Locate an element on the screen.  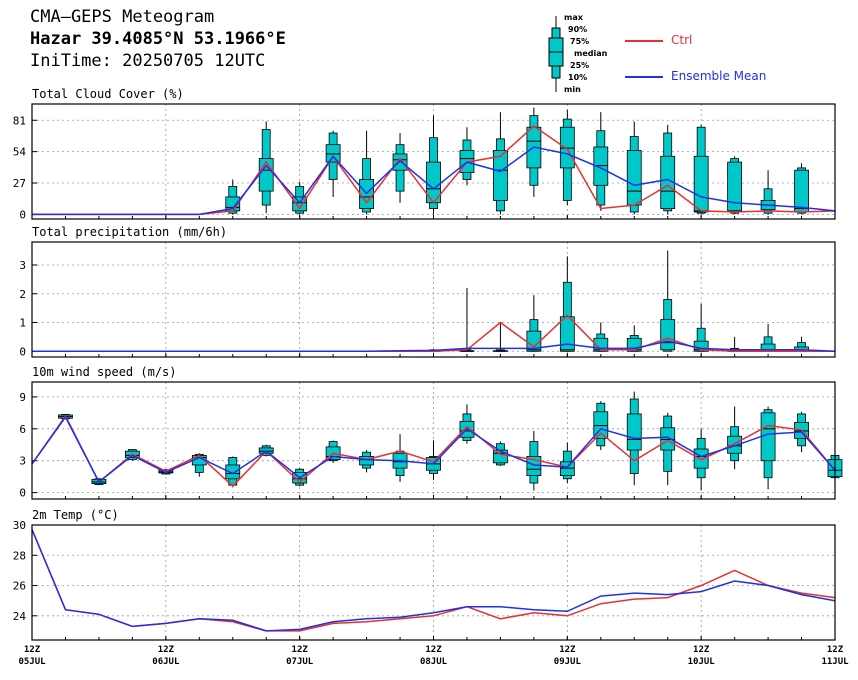
panel-title: 2m Temp (°C) is located at coordinates (75, 515).